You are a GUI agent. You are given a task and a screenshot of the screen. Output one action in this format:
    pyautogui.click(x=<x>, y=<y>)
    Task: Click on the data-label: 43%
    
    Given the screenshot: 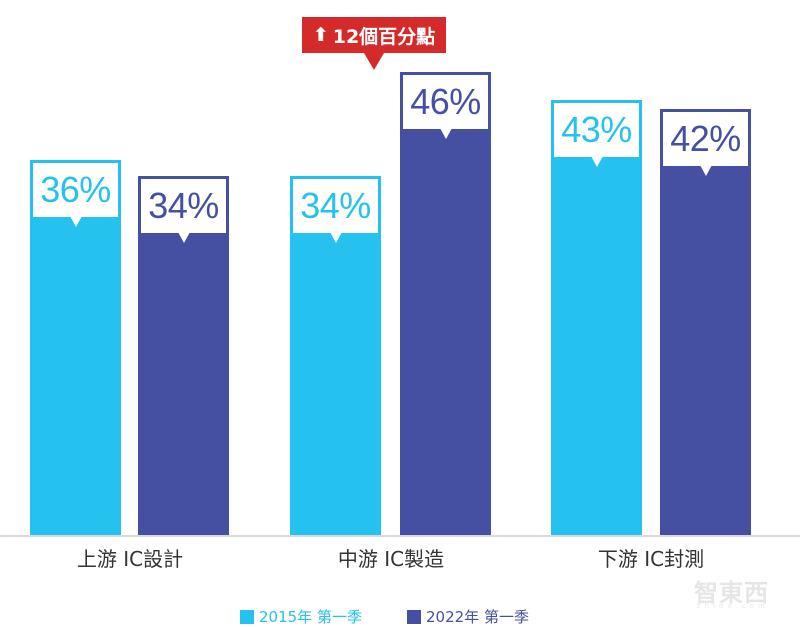 What is the action you would take?
    pyautogui.click(x=596, y=135)
    